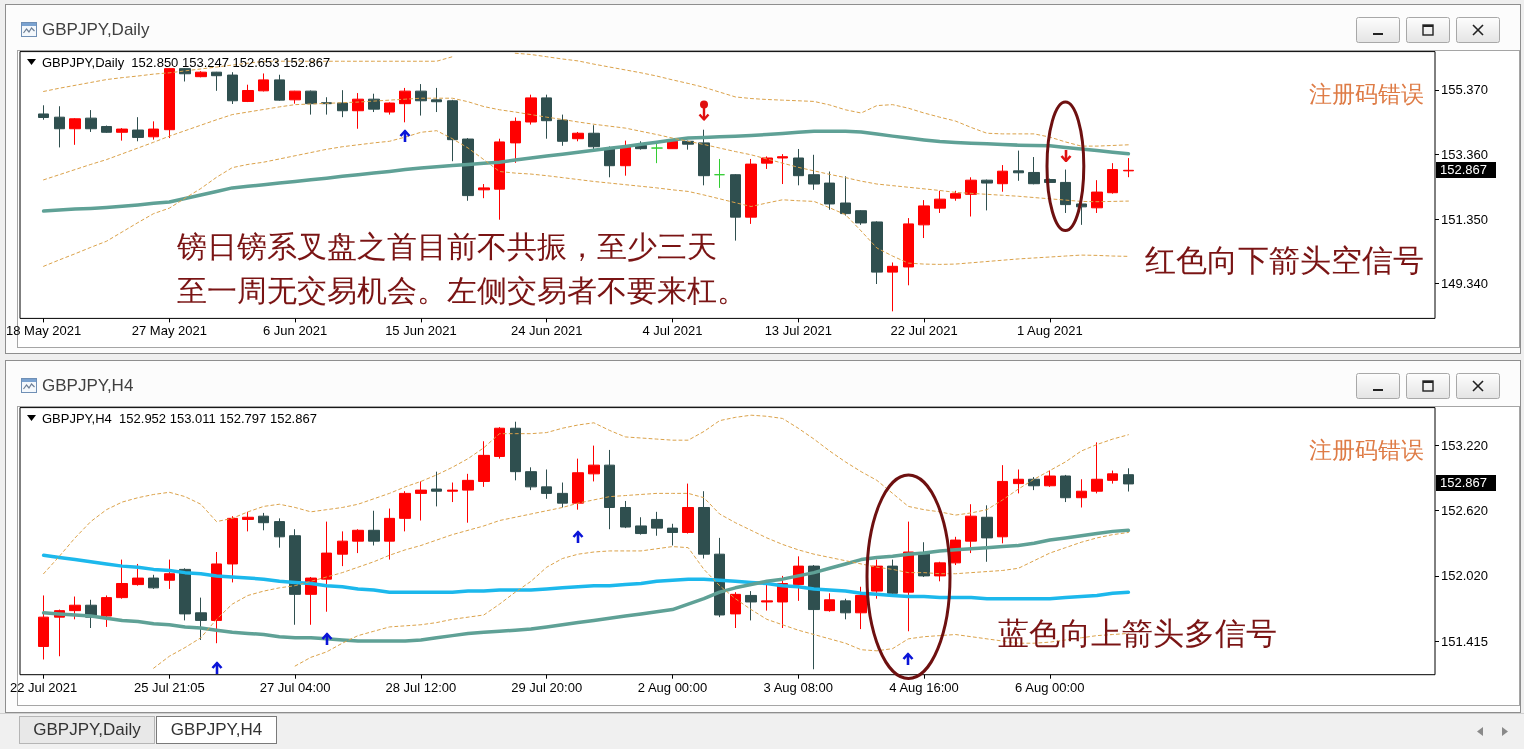 This screenshot has width=1524, height=749. I want to click on x-tick-label: 15 Jun 2021, so click(421, 331).